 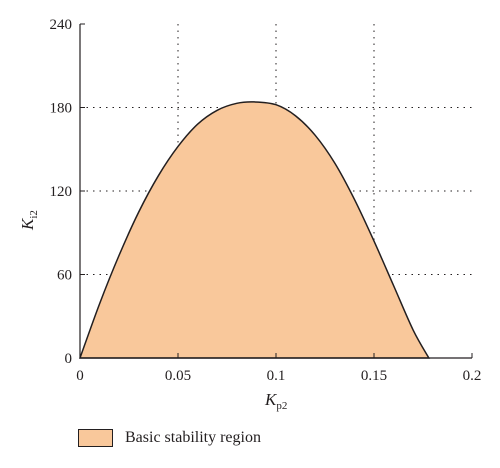 What do you see at coordinates (95, 438) in the screenshot?
I see `legend-swatch` at bounding box center [95, 438].